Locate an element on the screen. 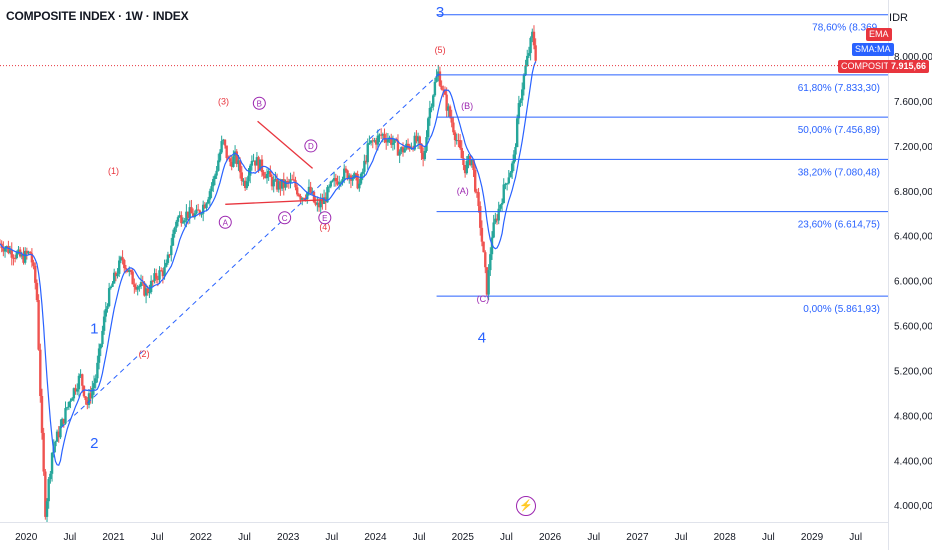 The width and height of the screenshot is (932, 555). x-tick-label: 2020 is located at coordinates (26, 537).